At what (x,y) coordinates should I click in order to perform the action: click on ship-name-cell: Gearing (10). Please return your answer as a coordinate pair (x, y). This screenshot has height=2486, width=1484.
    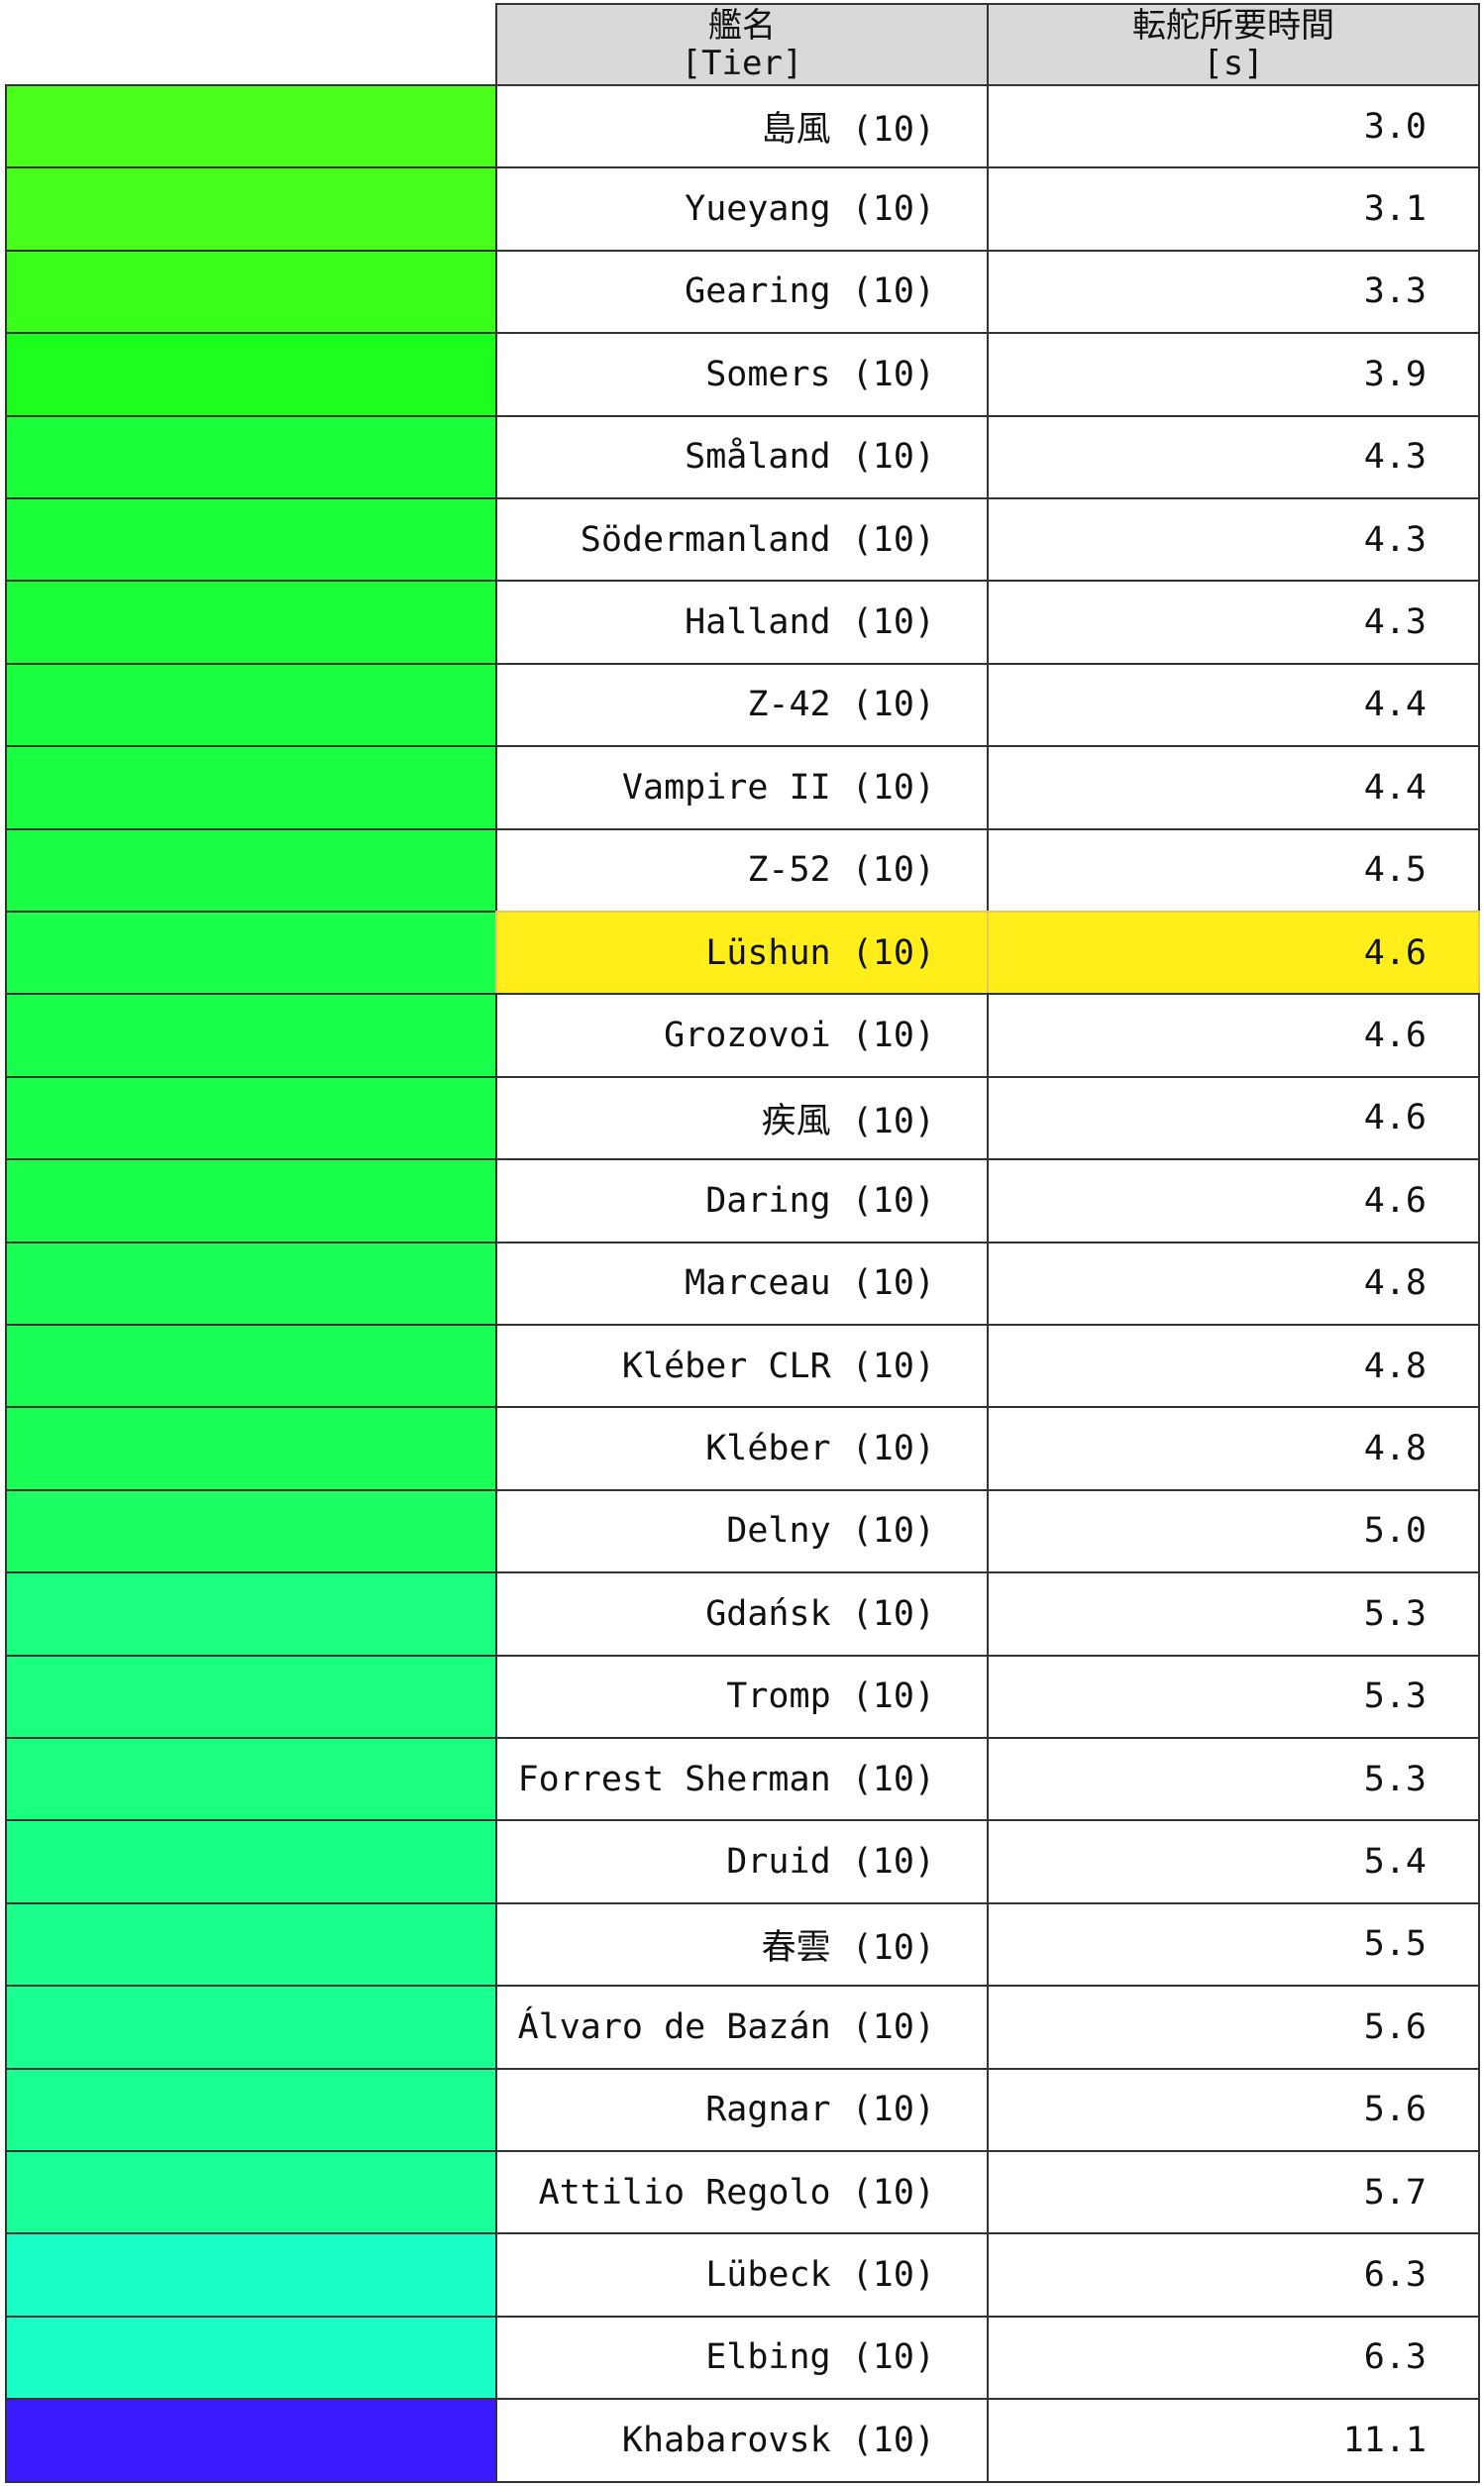
    Looking at the image, I should click on (742, 292).